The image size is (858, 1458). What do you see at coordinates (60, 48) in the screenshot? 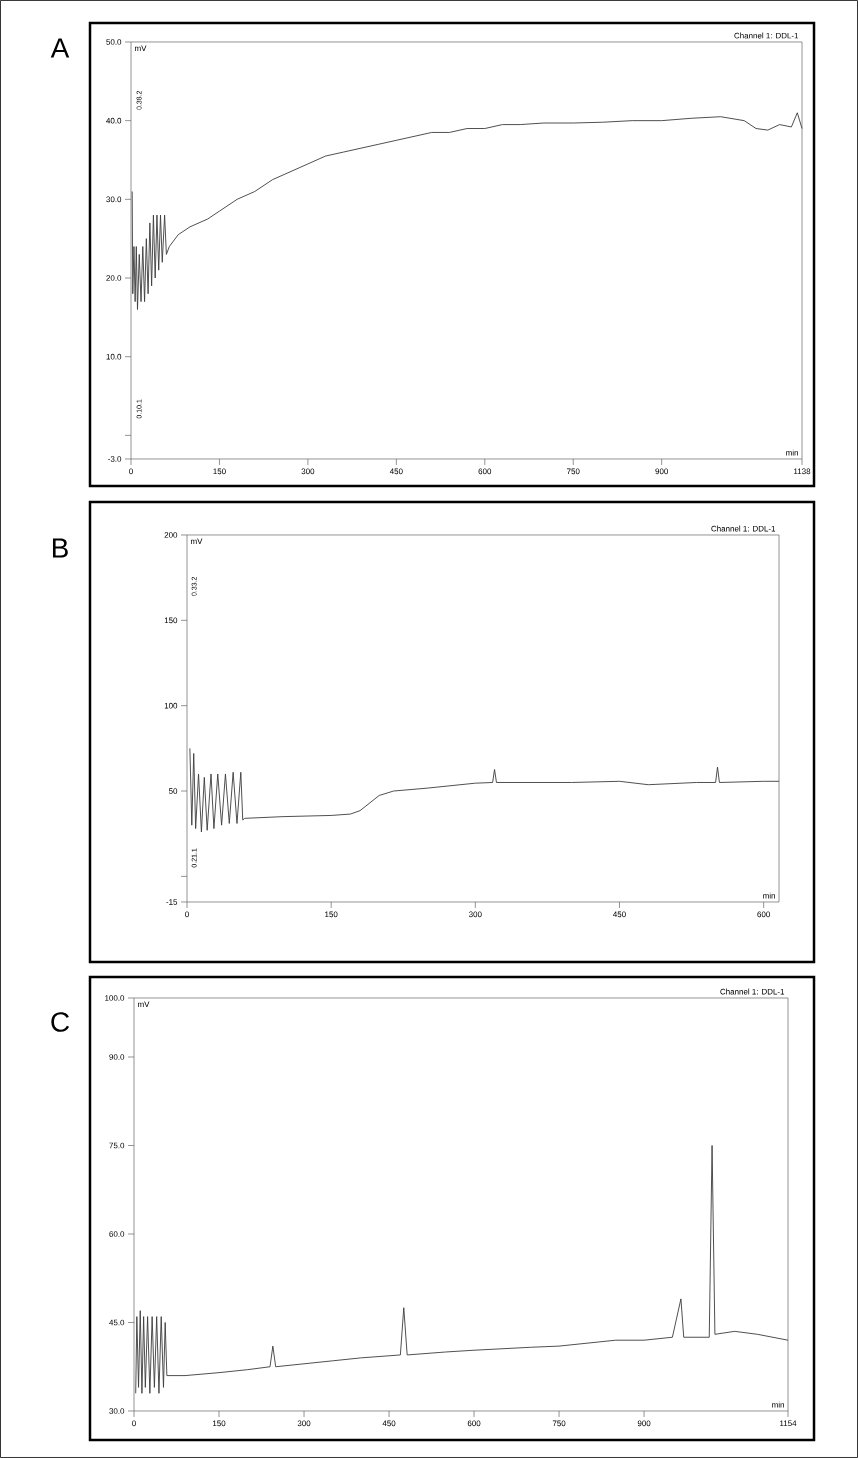
I see `text: A` at bounding box center [60, 48].